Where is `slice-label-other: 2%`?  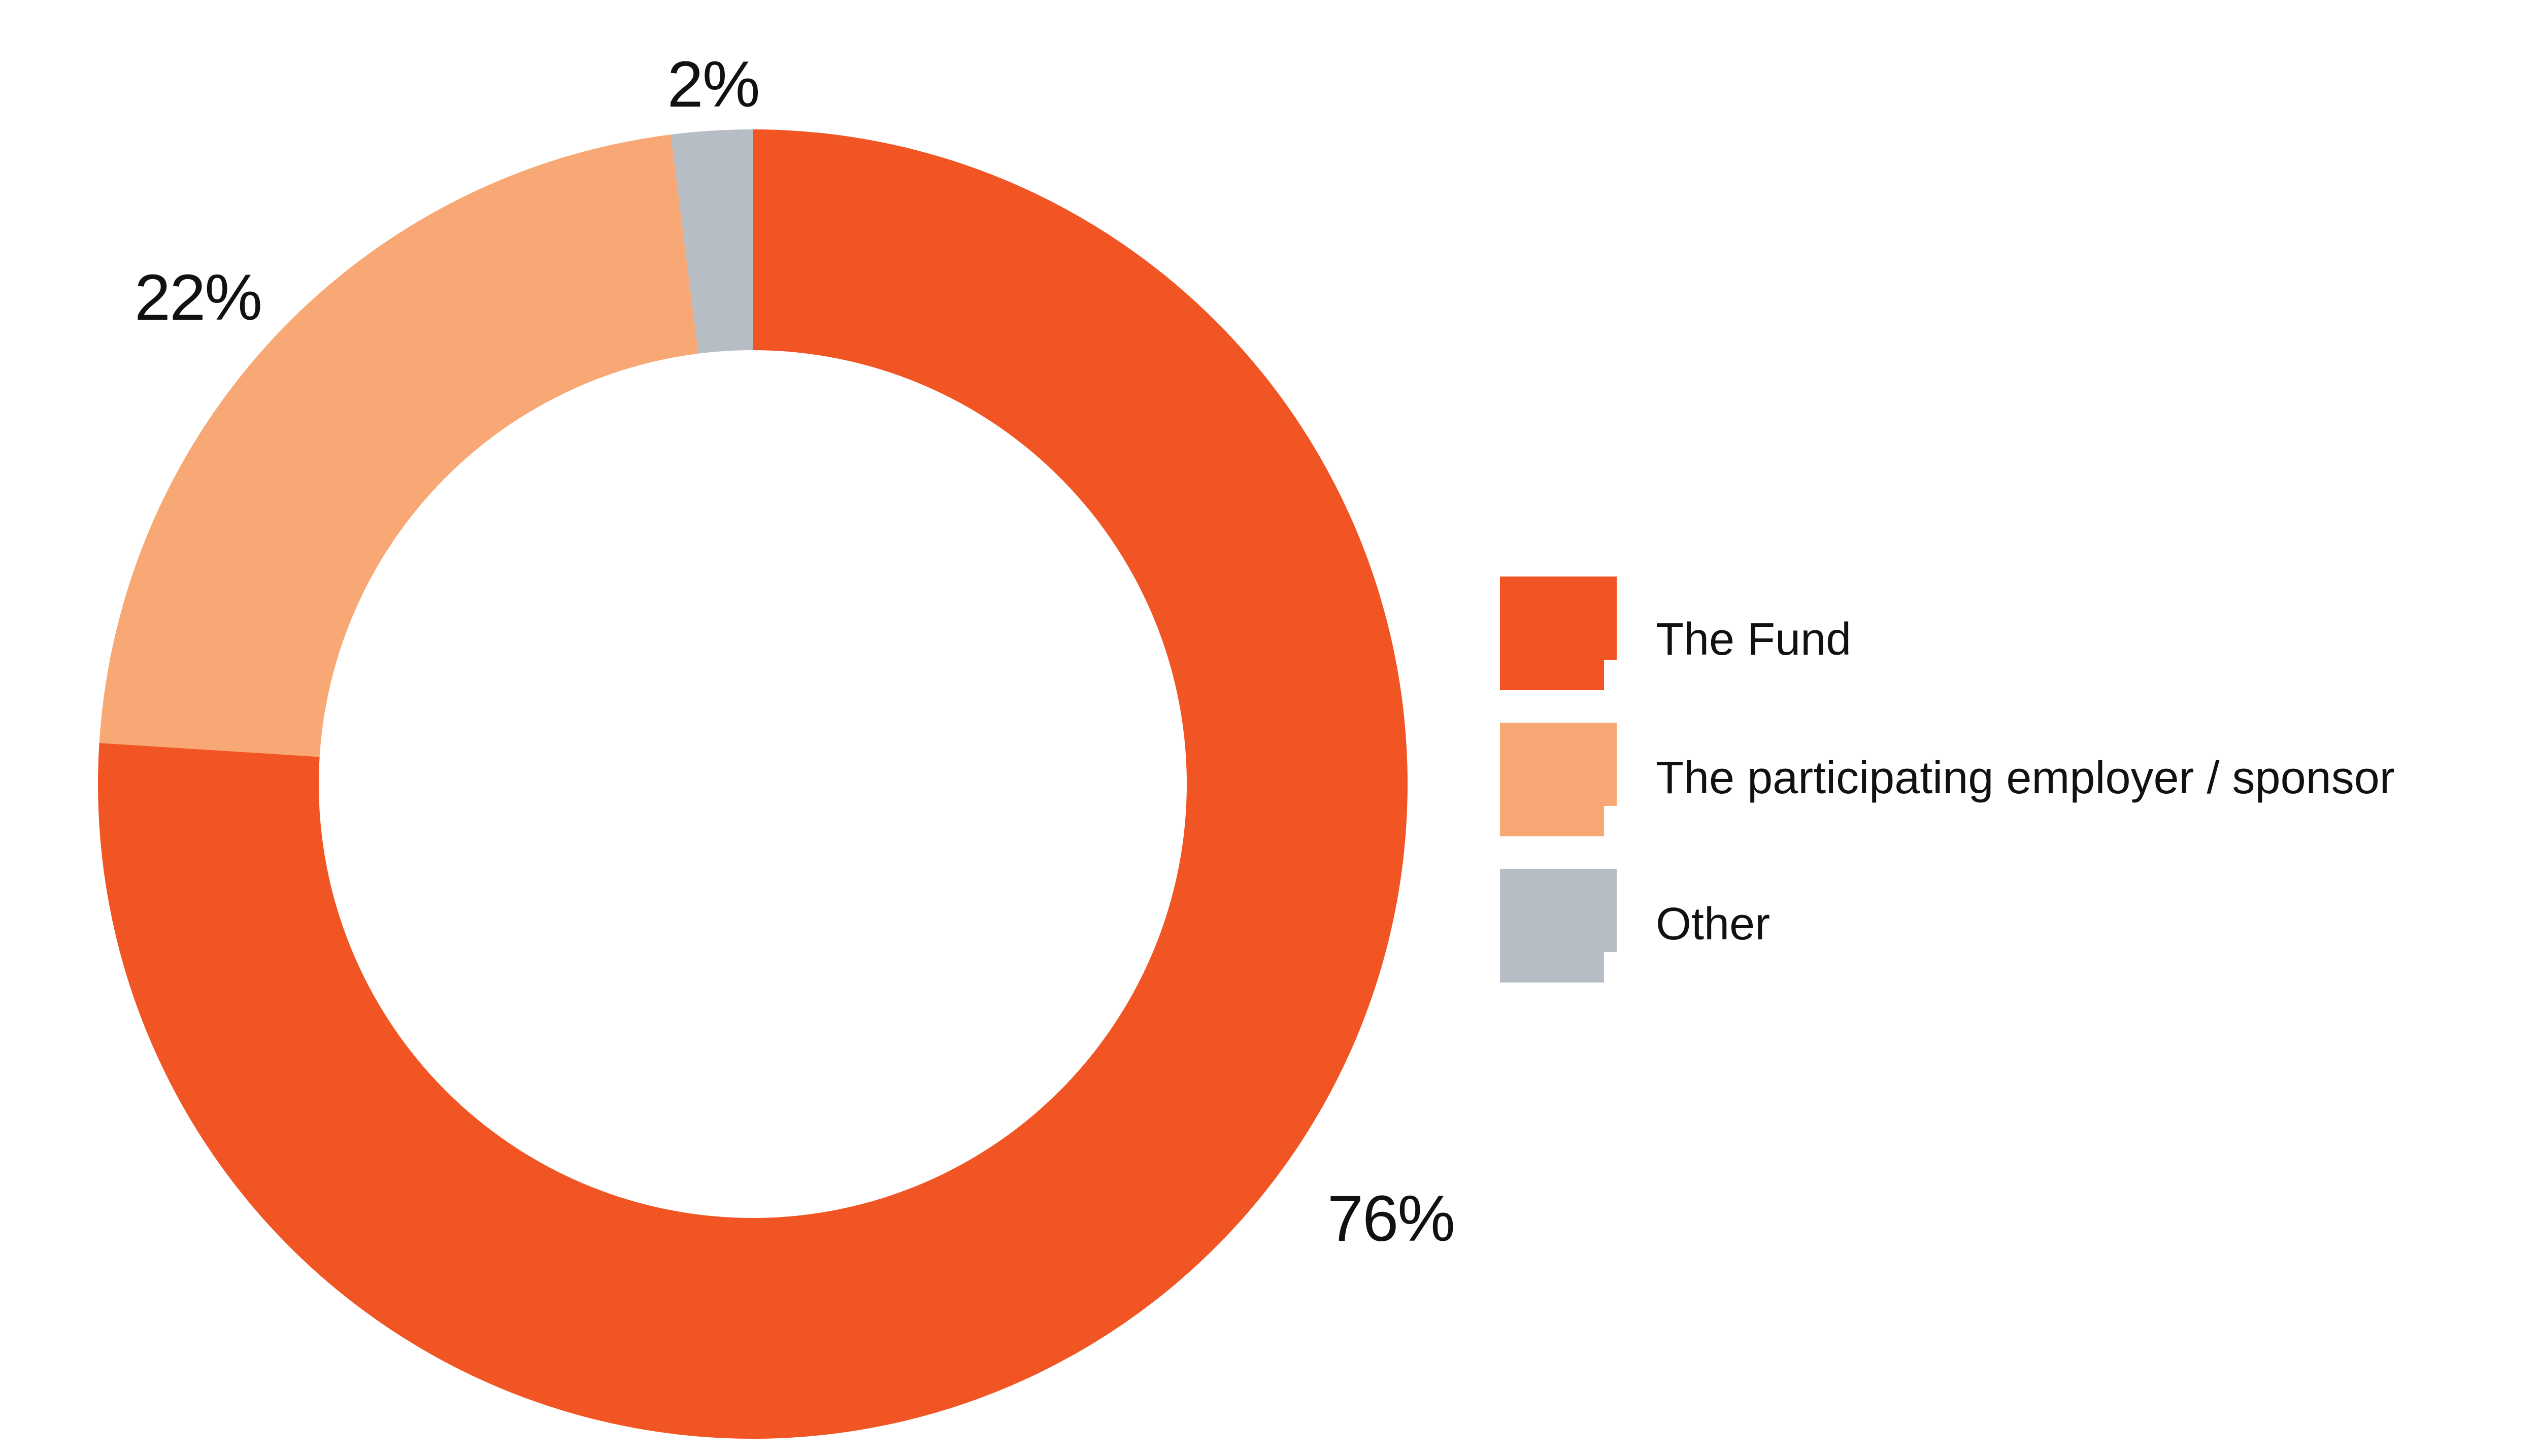 slice-label-other: 2% is located at coordinates (713, 84).